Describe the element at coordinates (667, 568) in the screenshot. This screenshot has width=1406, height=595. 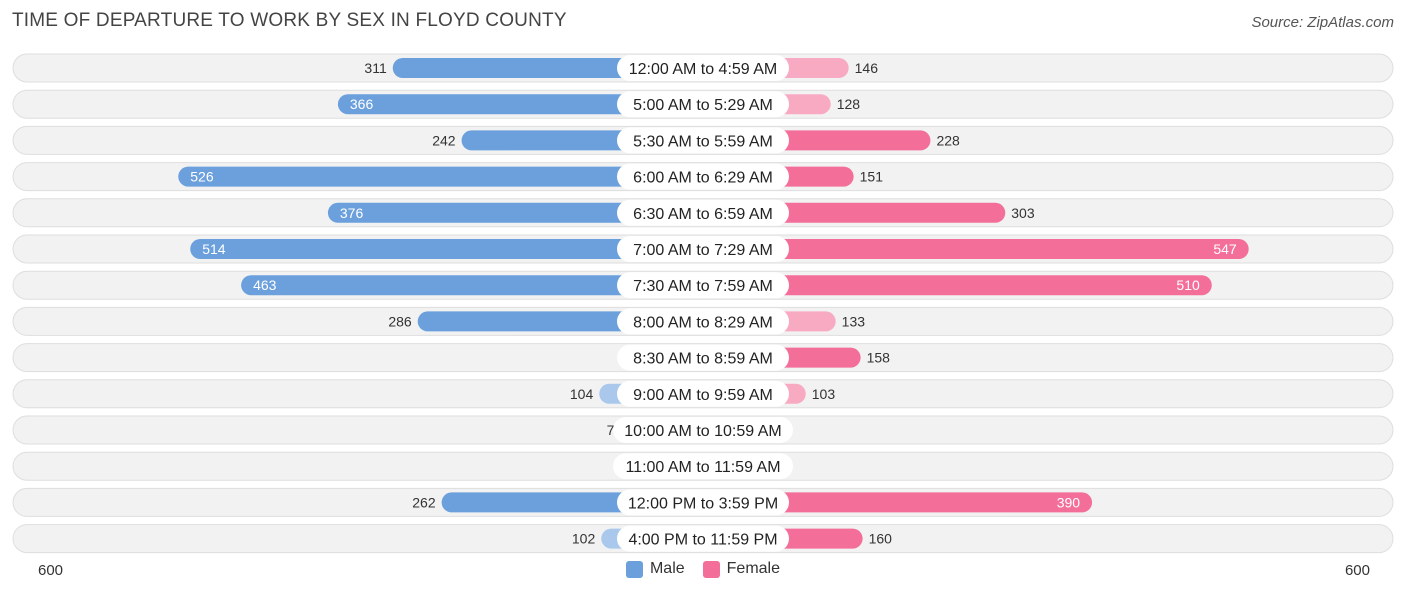
I see `legend-label-male: Male` at that location.